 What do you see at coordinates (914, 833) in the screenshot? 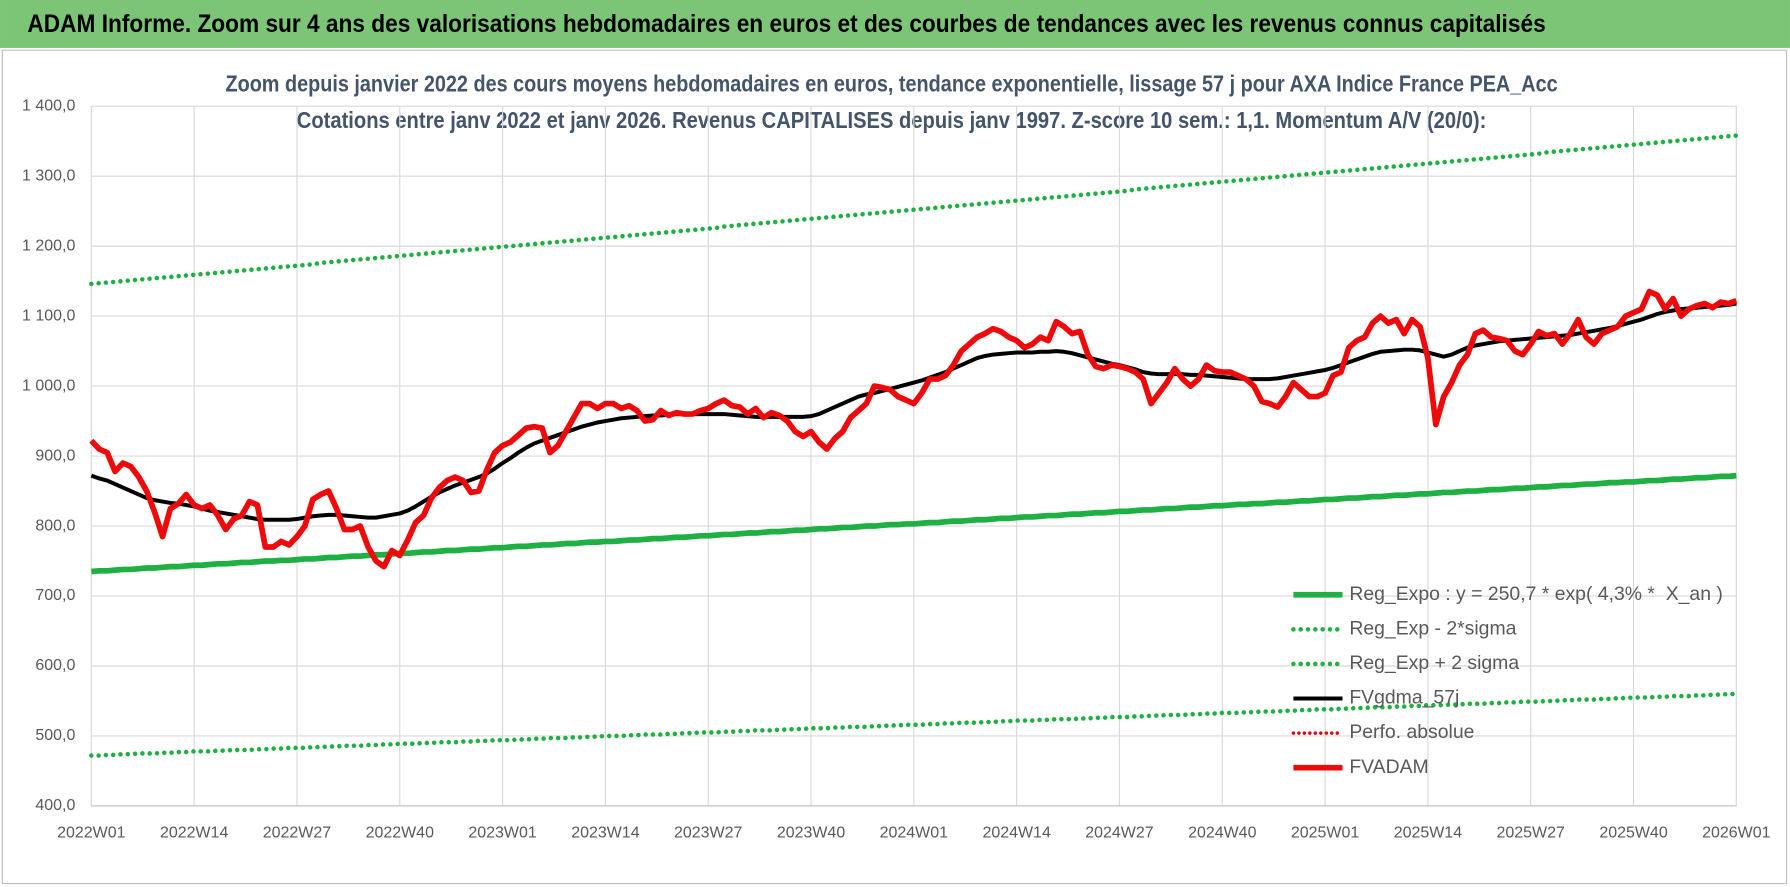
I see `x-tick-label: 2024W01` at bounding box center [914, 833].